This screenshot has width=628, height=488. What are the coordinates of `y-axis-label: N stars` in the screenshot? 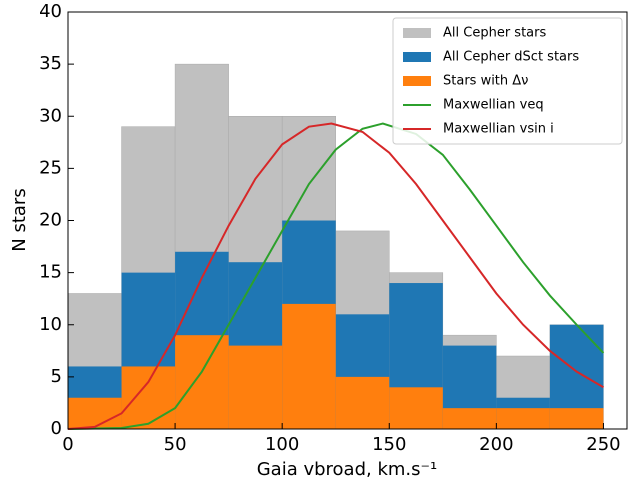 It's located at (19, 219).